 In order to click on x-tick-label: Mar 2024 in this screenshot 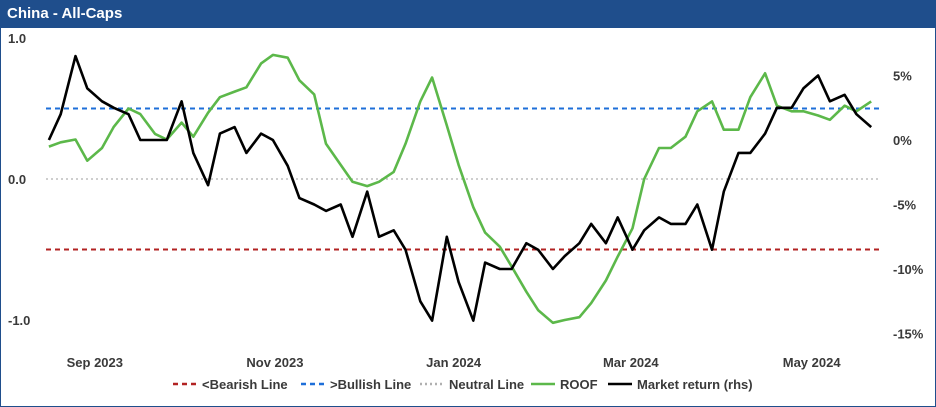, I will do `click(631, 362)`.